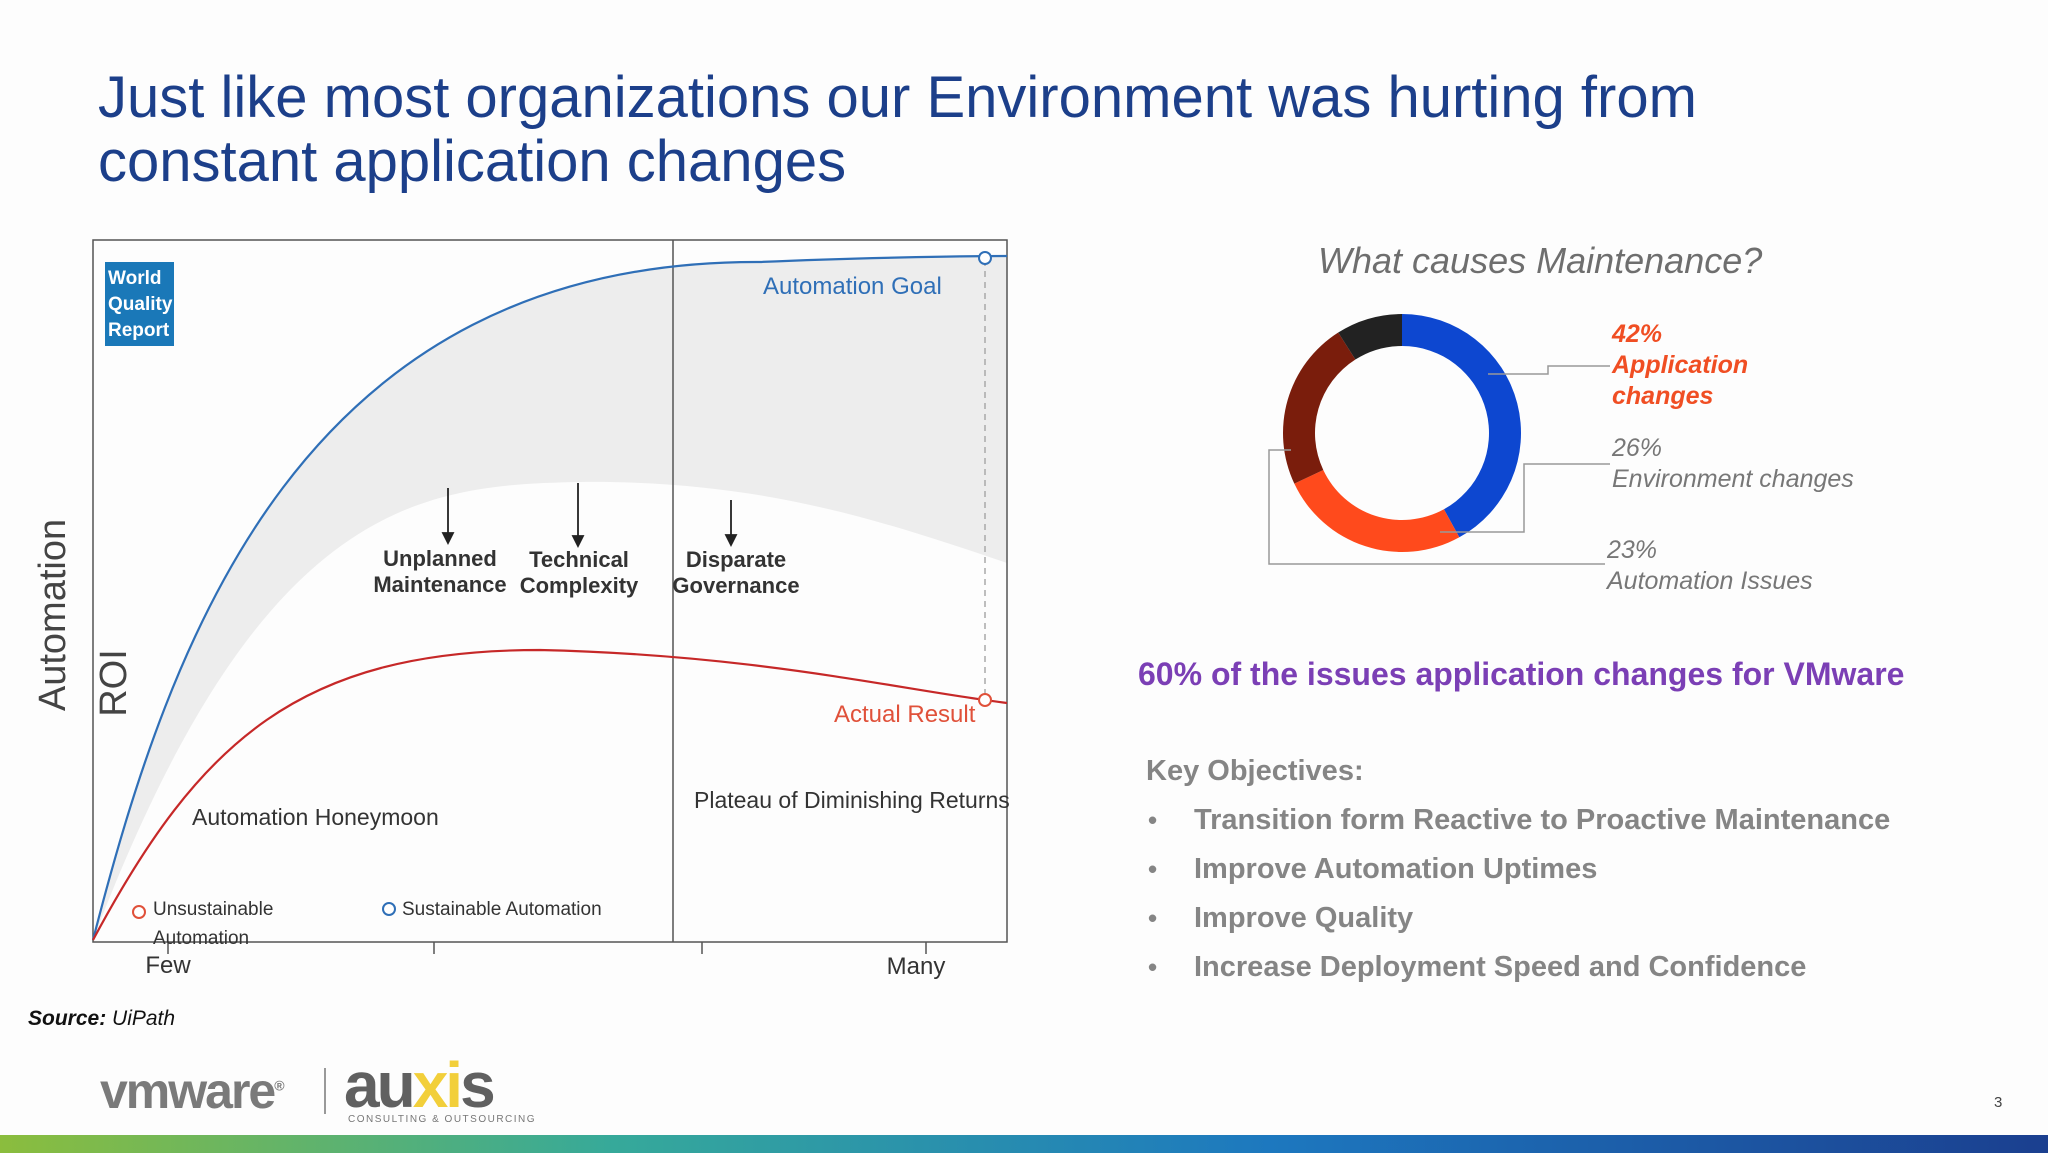 This screenshot has width=2048, height=1153. What do you see at coordinates (852, 286) in the screenshot?
I see `automation-goal-label: Automation Goal` at bounding box center [852, 286].